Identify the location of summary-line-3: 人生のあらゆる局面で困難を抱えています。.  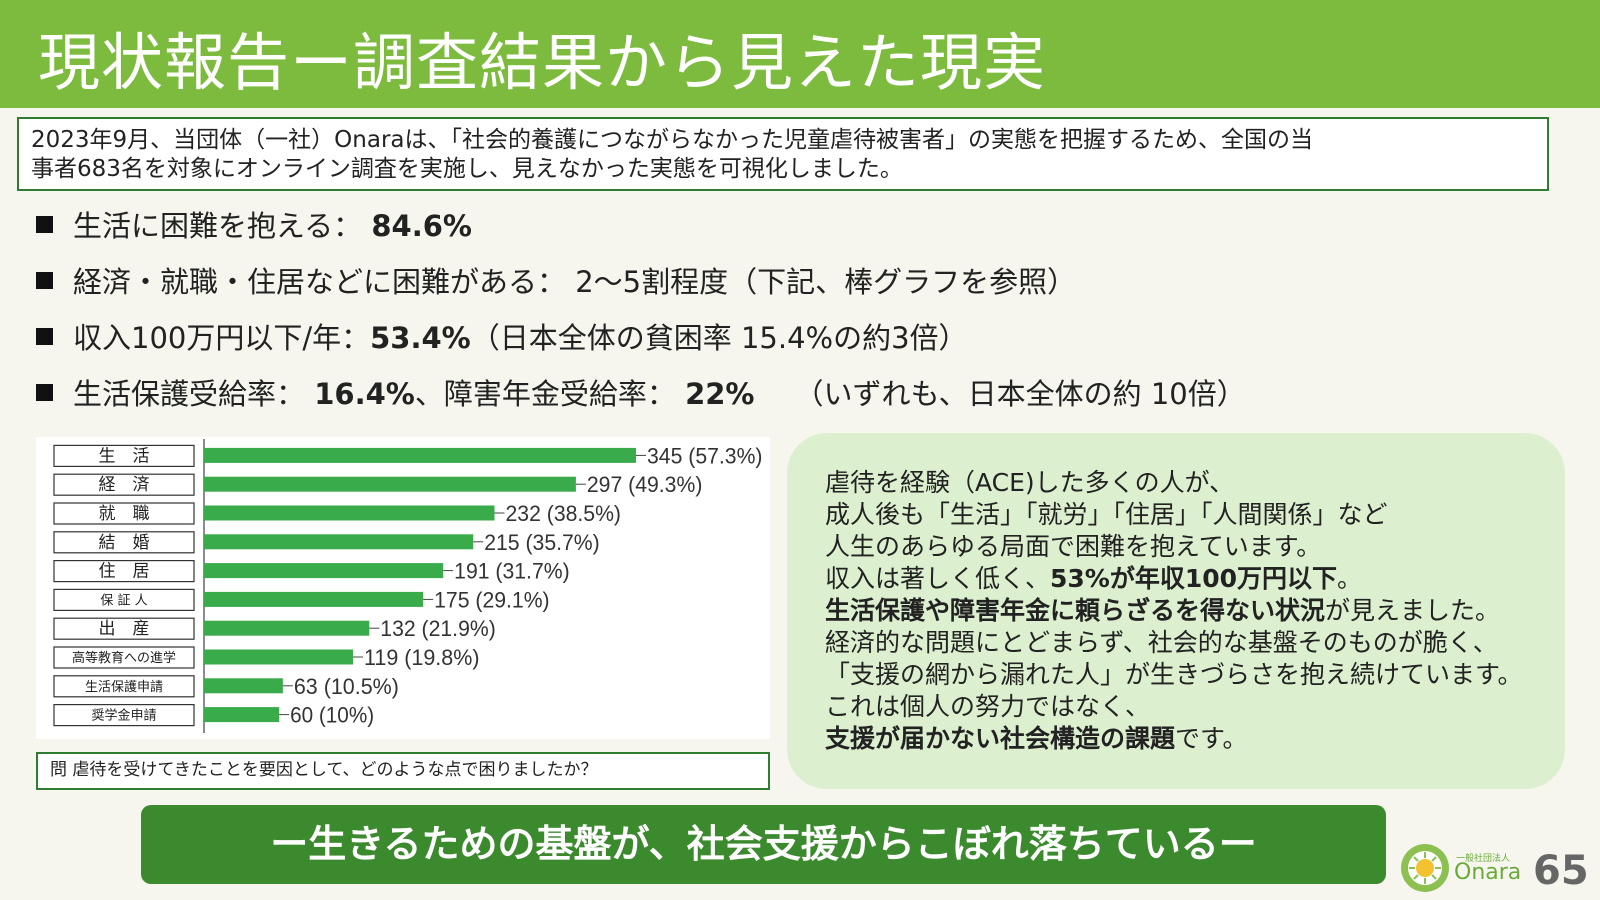
(1073, 546).